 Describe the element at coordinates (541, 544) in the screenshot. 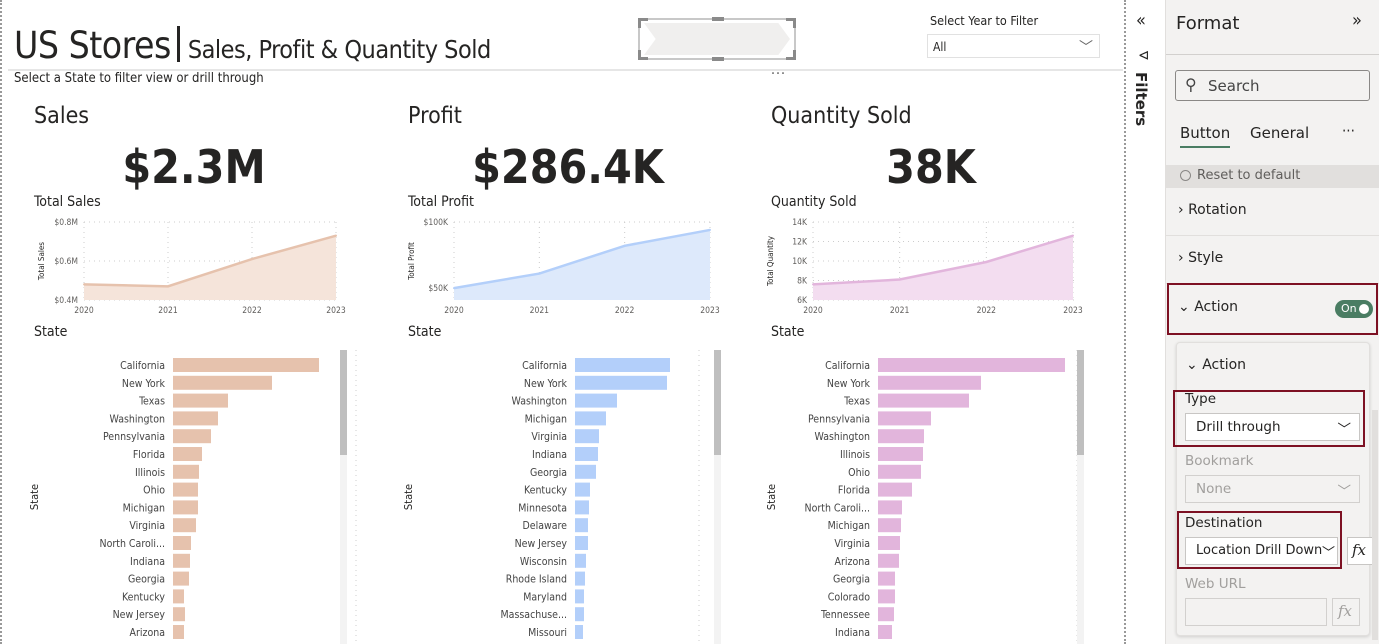

I see `state-label: New Jersey` at that location.